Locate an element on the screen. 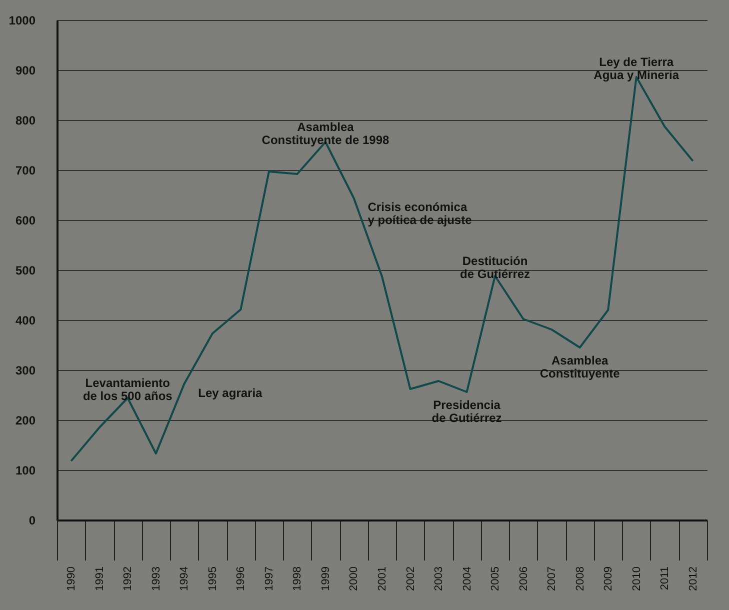 This screenshot has width=729, height=610. x-tick-label: 1994 is located at coordinates (184, 578).